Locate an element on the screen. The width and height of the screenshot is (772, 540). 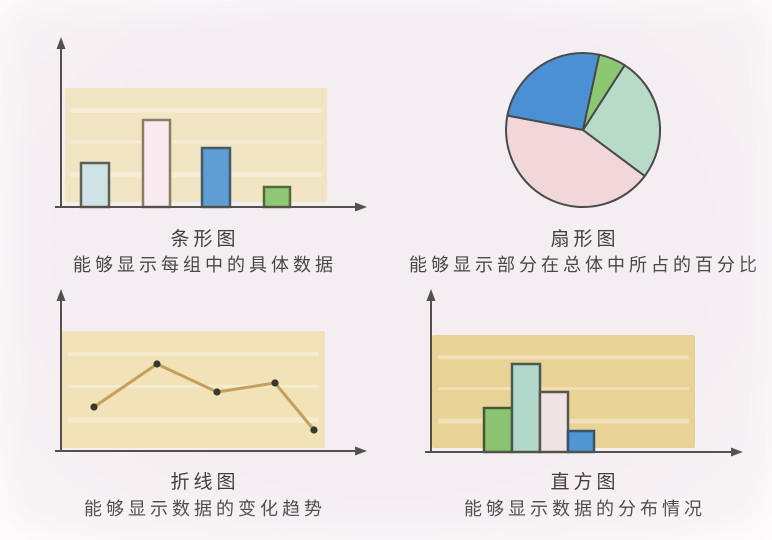
pie-chart-figure is located at coordinates (583, 130).